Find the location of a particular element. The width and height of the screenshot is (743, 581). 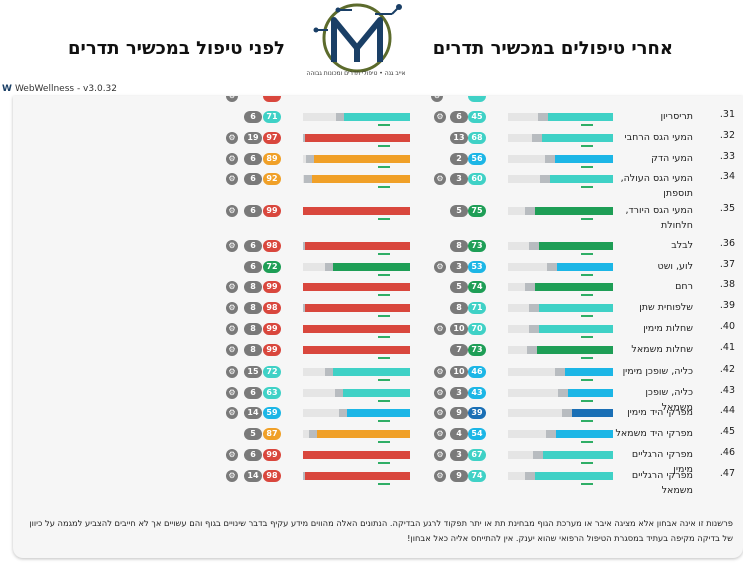

row-number: 43. is located at coordinates (727, 390).